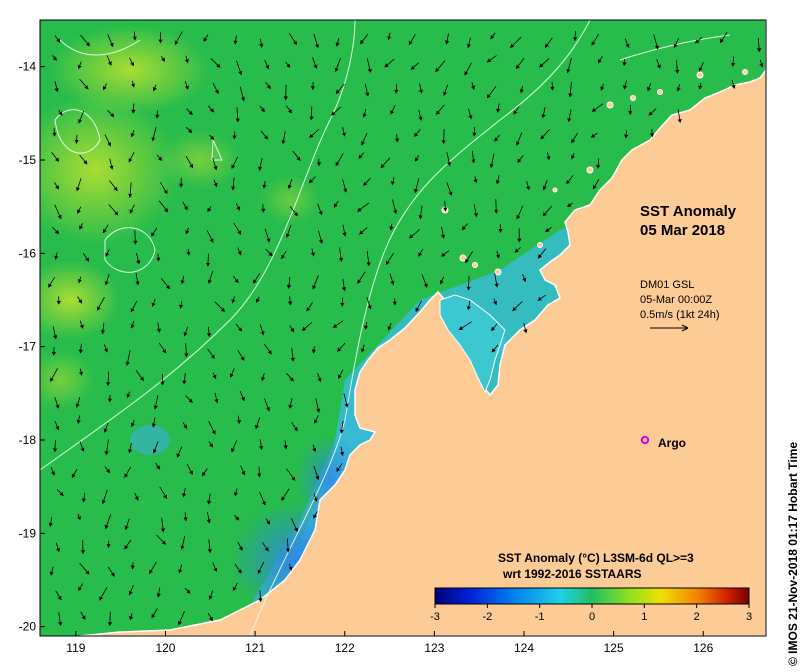  What do you see at coordinates (28, 160) in the screenshot?
I see `y-tick-label: -15` at bounding box center [28, 160].